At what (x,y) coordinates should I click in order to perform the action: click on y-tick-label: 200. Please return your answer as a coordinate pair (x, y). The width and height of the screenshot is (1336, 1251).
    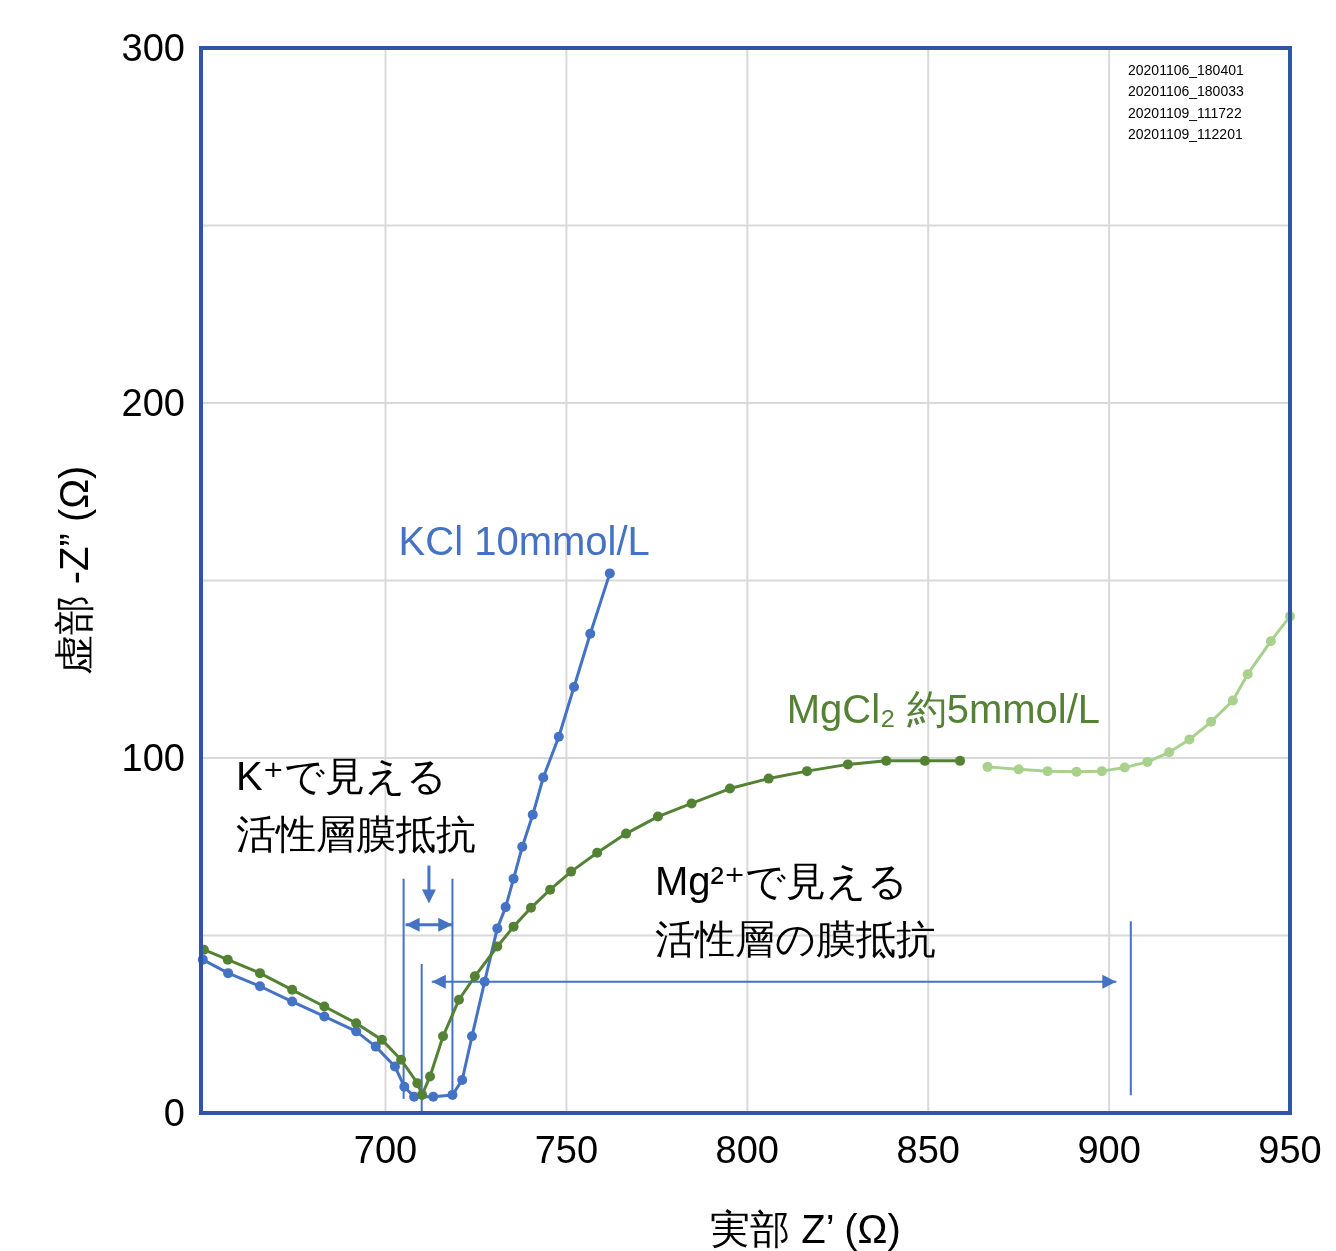
    Looking at the image, I should click on (153, 403).